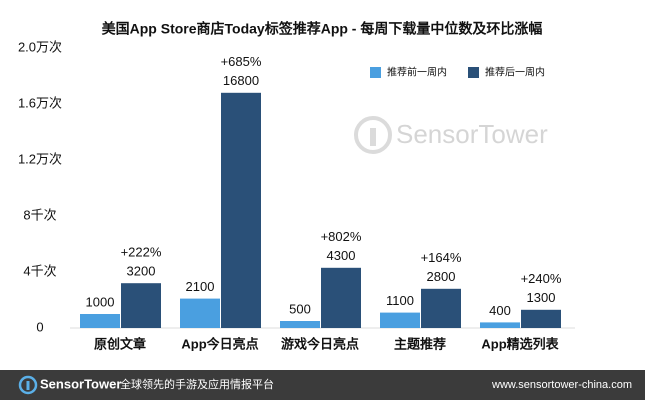 This screenshot has width=645, height=400. What do you see at coordinates (515, 72) in the screenshot?
I see `legend-label: 推荐后一周内` at bounding box center [515, 72].